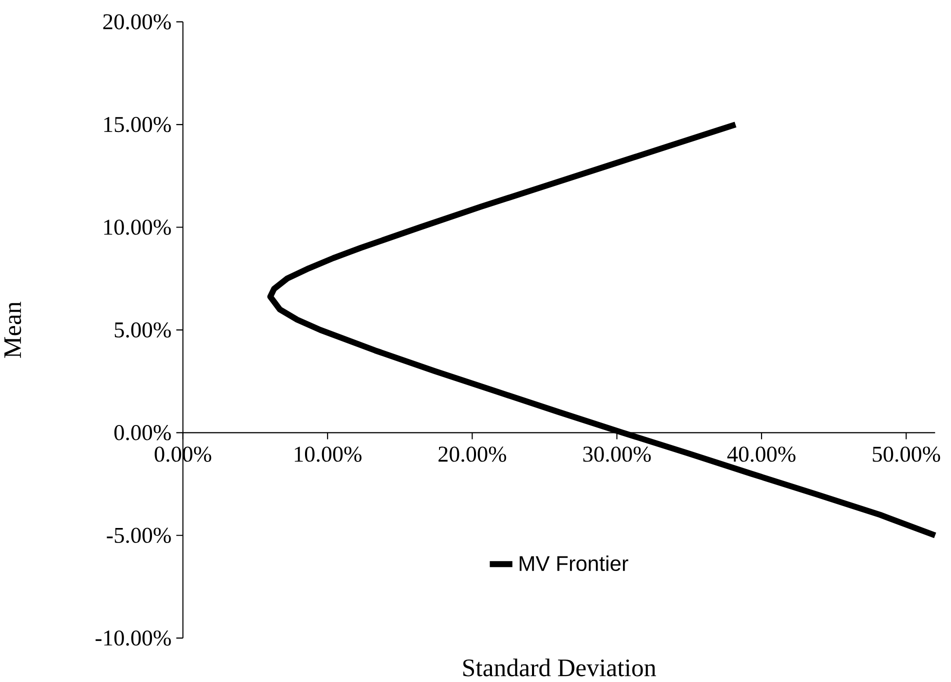 Image resolution: width=951 pixels, height=682 pixels. What do you see at coordinates (13, 330) in the screenshot?
I see `y-axis-title: Mean` at bounding box center [13, 330].